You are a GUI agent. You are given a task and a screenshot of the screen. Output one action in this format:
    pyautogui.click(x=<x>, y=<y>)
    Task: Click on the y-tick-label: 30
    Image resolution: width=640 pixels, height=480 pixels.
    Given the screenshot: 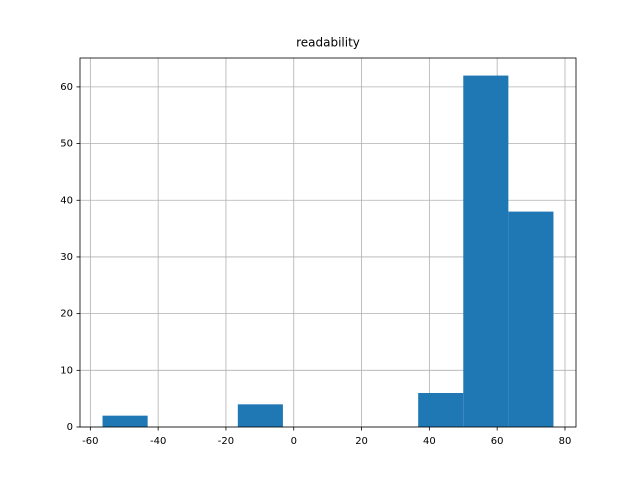 What is the action you would take?
    pyautogui.click(x=66, y=257)
    